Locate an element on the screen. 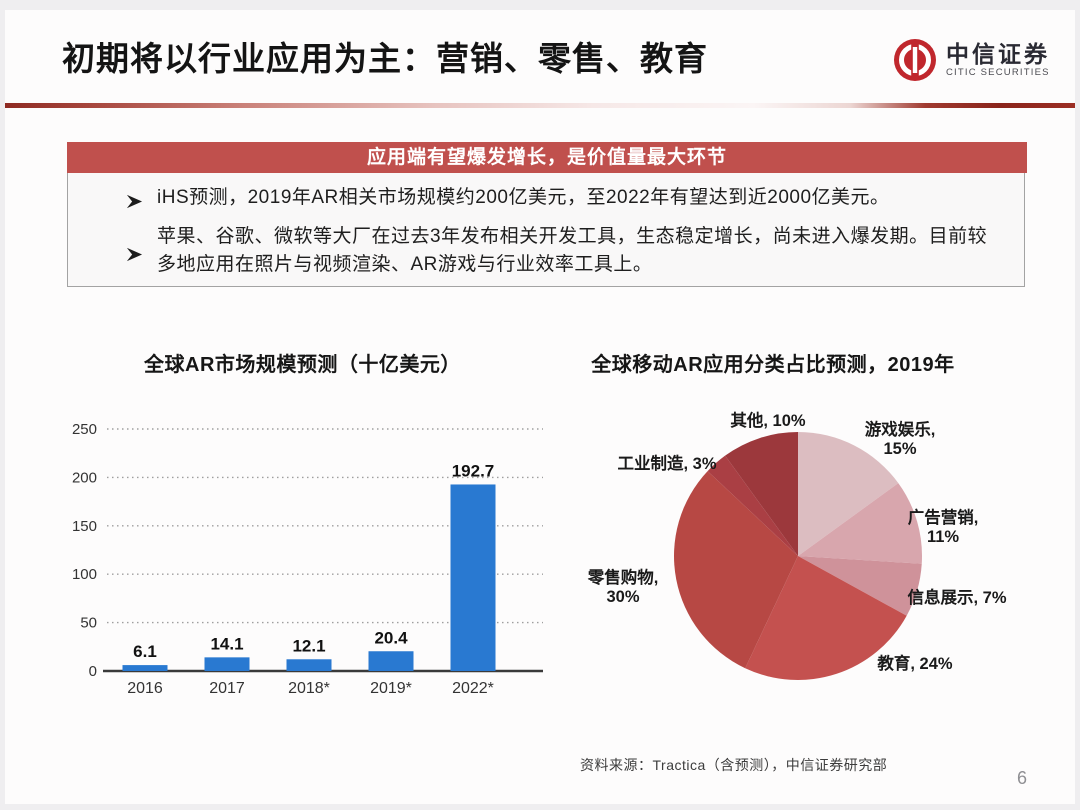  pie-slice-label: 广告营销, is located at coordinates (943, 517).